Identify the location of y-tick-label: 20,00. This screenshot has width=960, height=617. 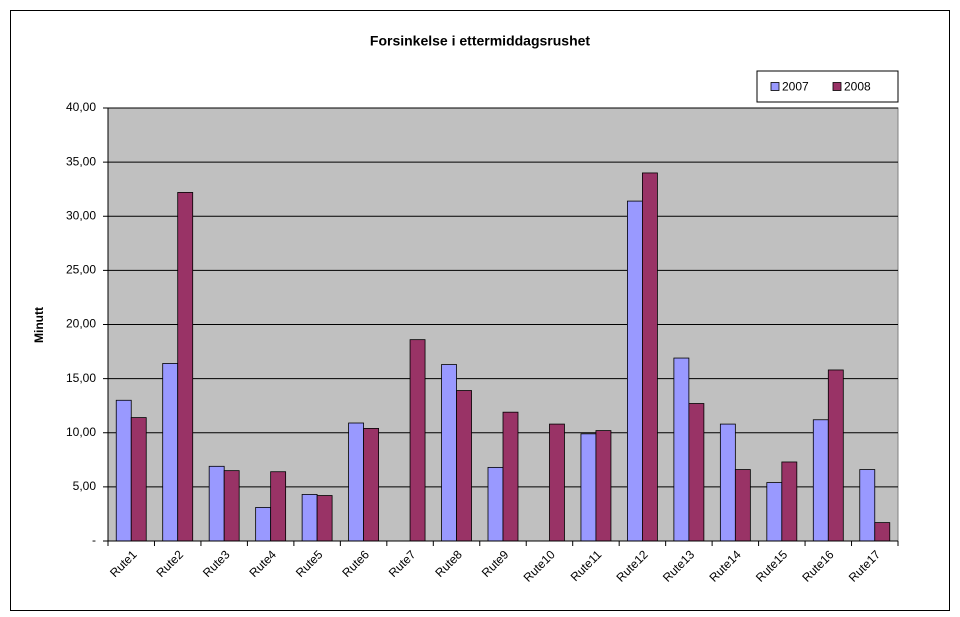
(81, 324).